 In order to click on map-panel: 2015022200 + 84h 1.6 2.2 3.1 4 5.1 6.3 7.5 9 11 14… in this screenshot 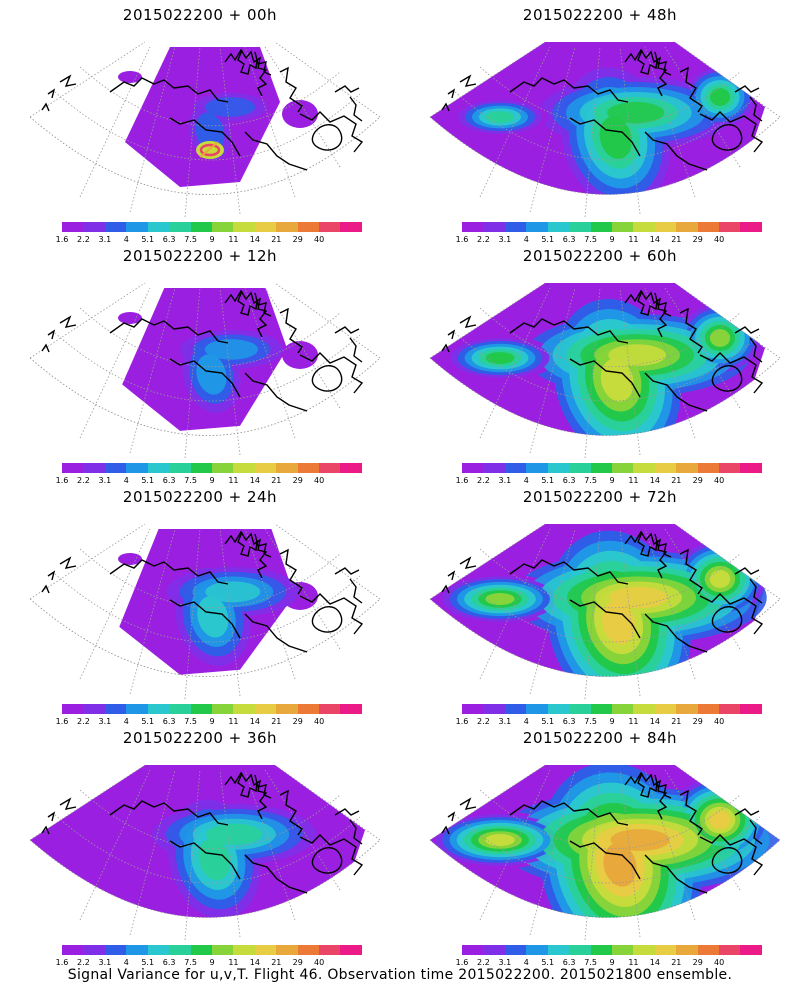, I will do `click(600, 845)`.